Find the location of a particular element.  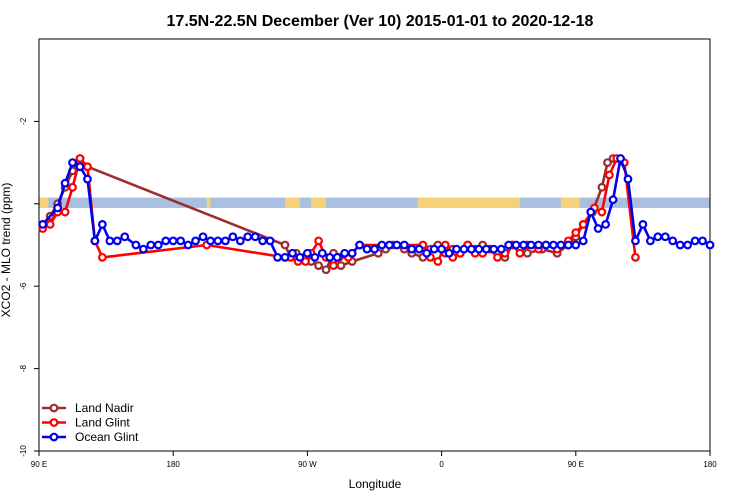

y-tick-label: -10 is located at coordinates (23, 451).